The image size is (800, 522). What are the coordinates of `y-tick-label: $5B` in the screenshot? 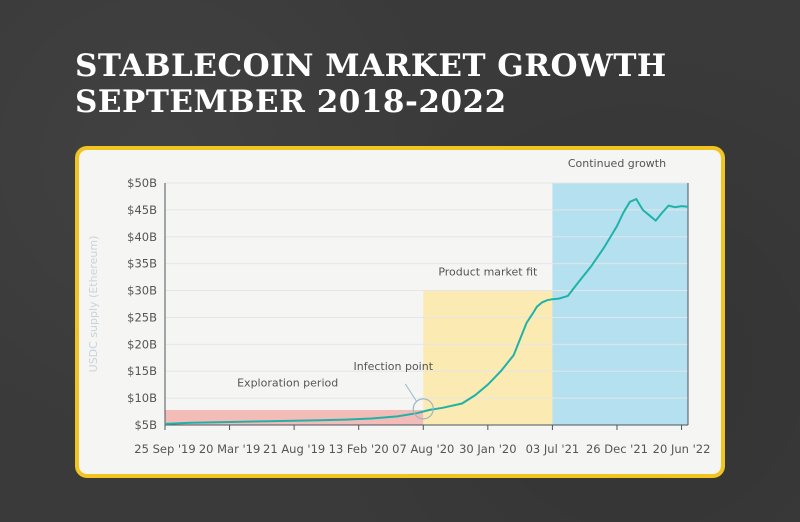 It's located at (145, 425).